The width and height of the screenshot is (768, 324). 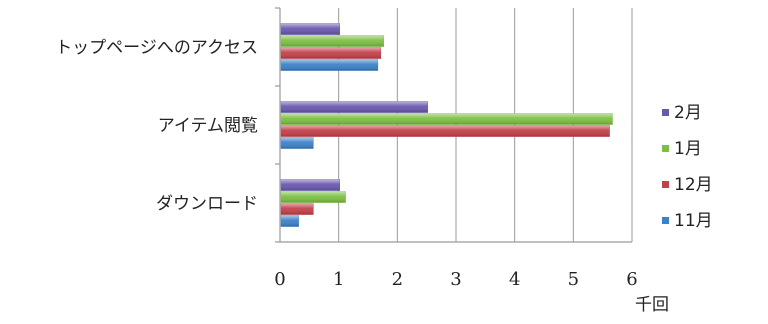 What do you see at coordinates (455, 279) in the screenshot?
I see `x-tick-label: 3` at bounding box center [455, 279].